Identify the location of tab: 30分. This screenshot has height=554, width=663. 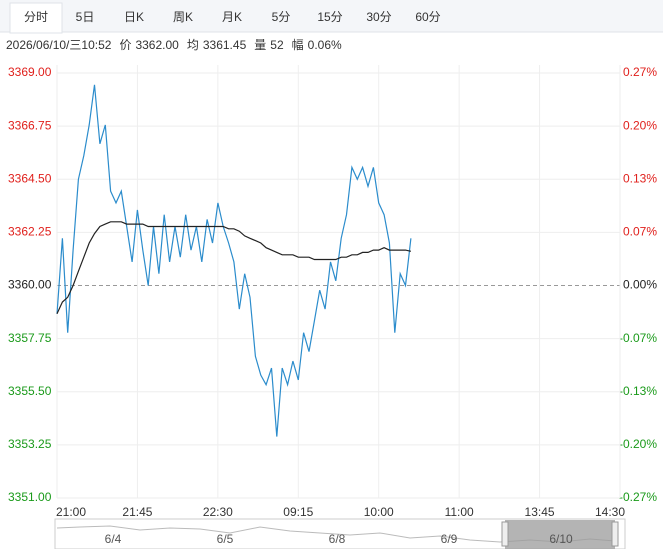
(378, 17).